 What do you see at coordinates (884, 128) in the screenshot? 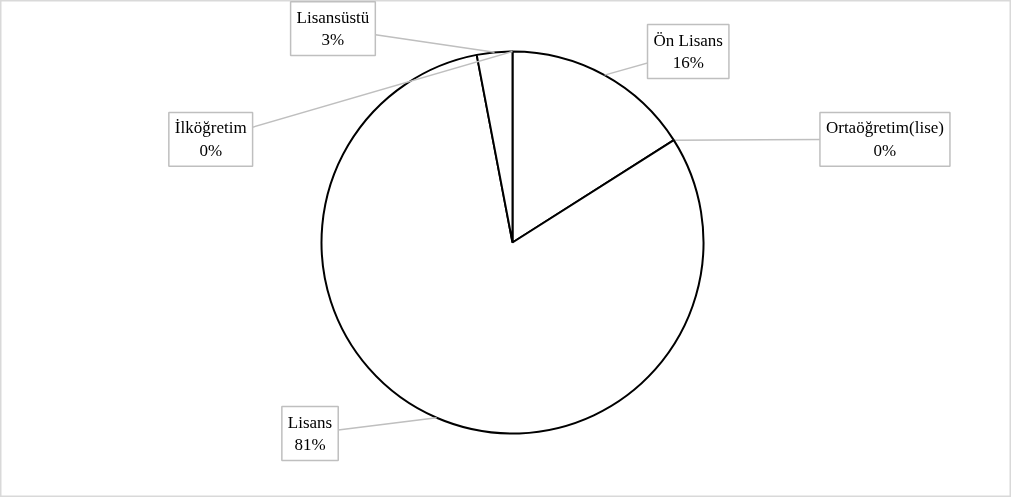
I see `category-label: Ortaöğretim(lise)` at bounding box center [884, 128].